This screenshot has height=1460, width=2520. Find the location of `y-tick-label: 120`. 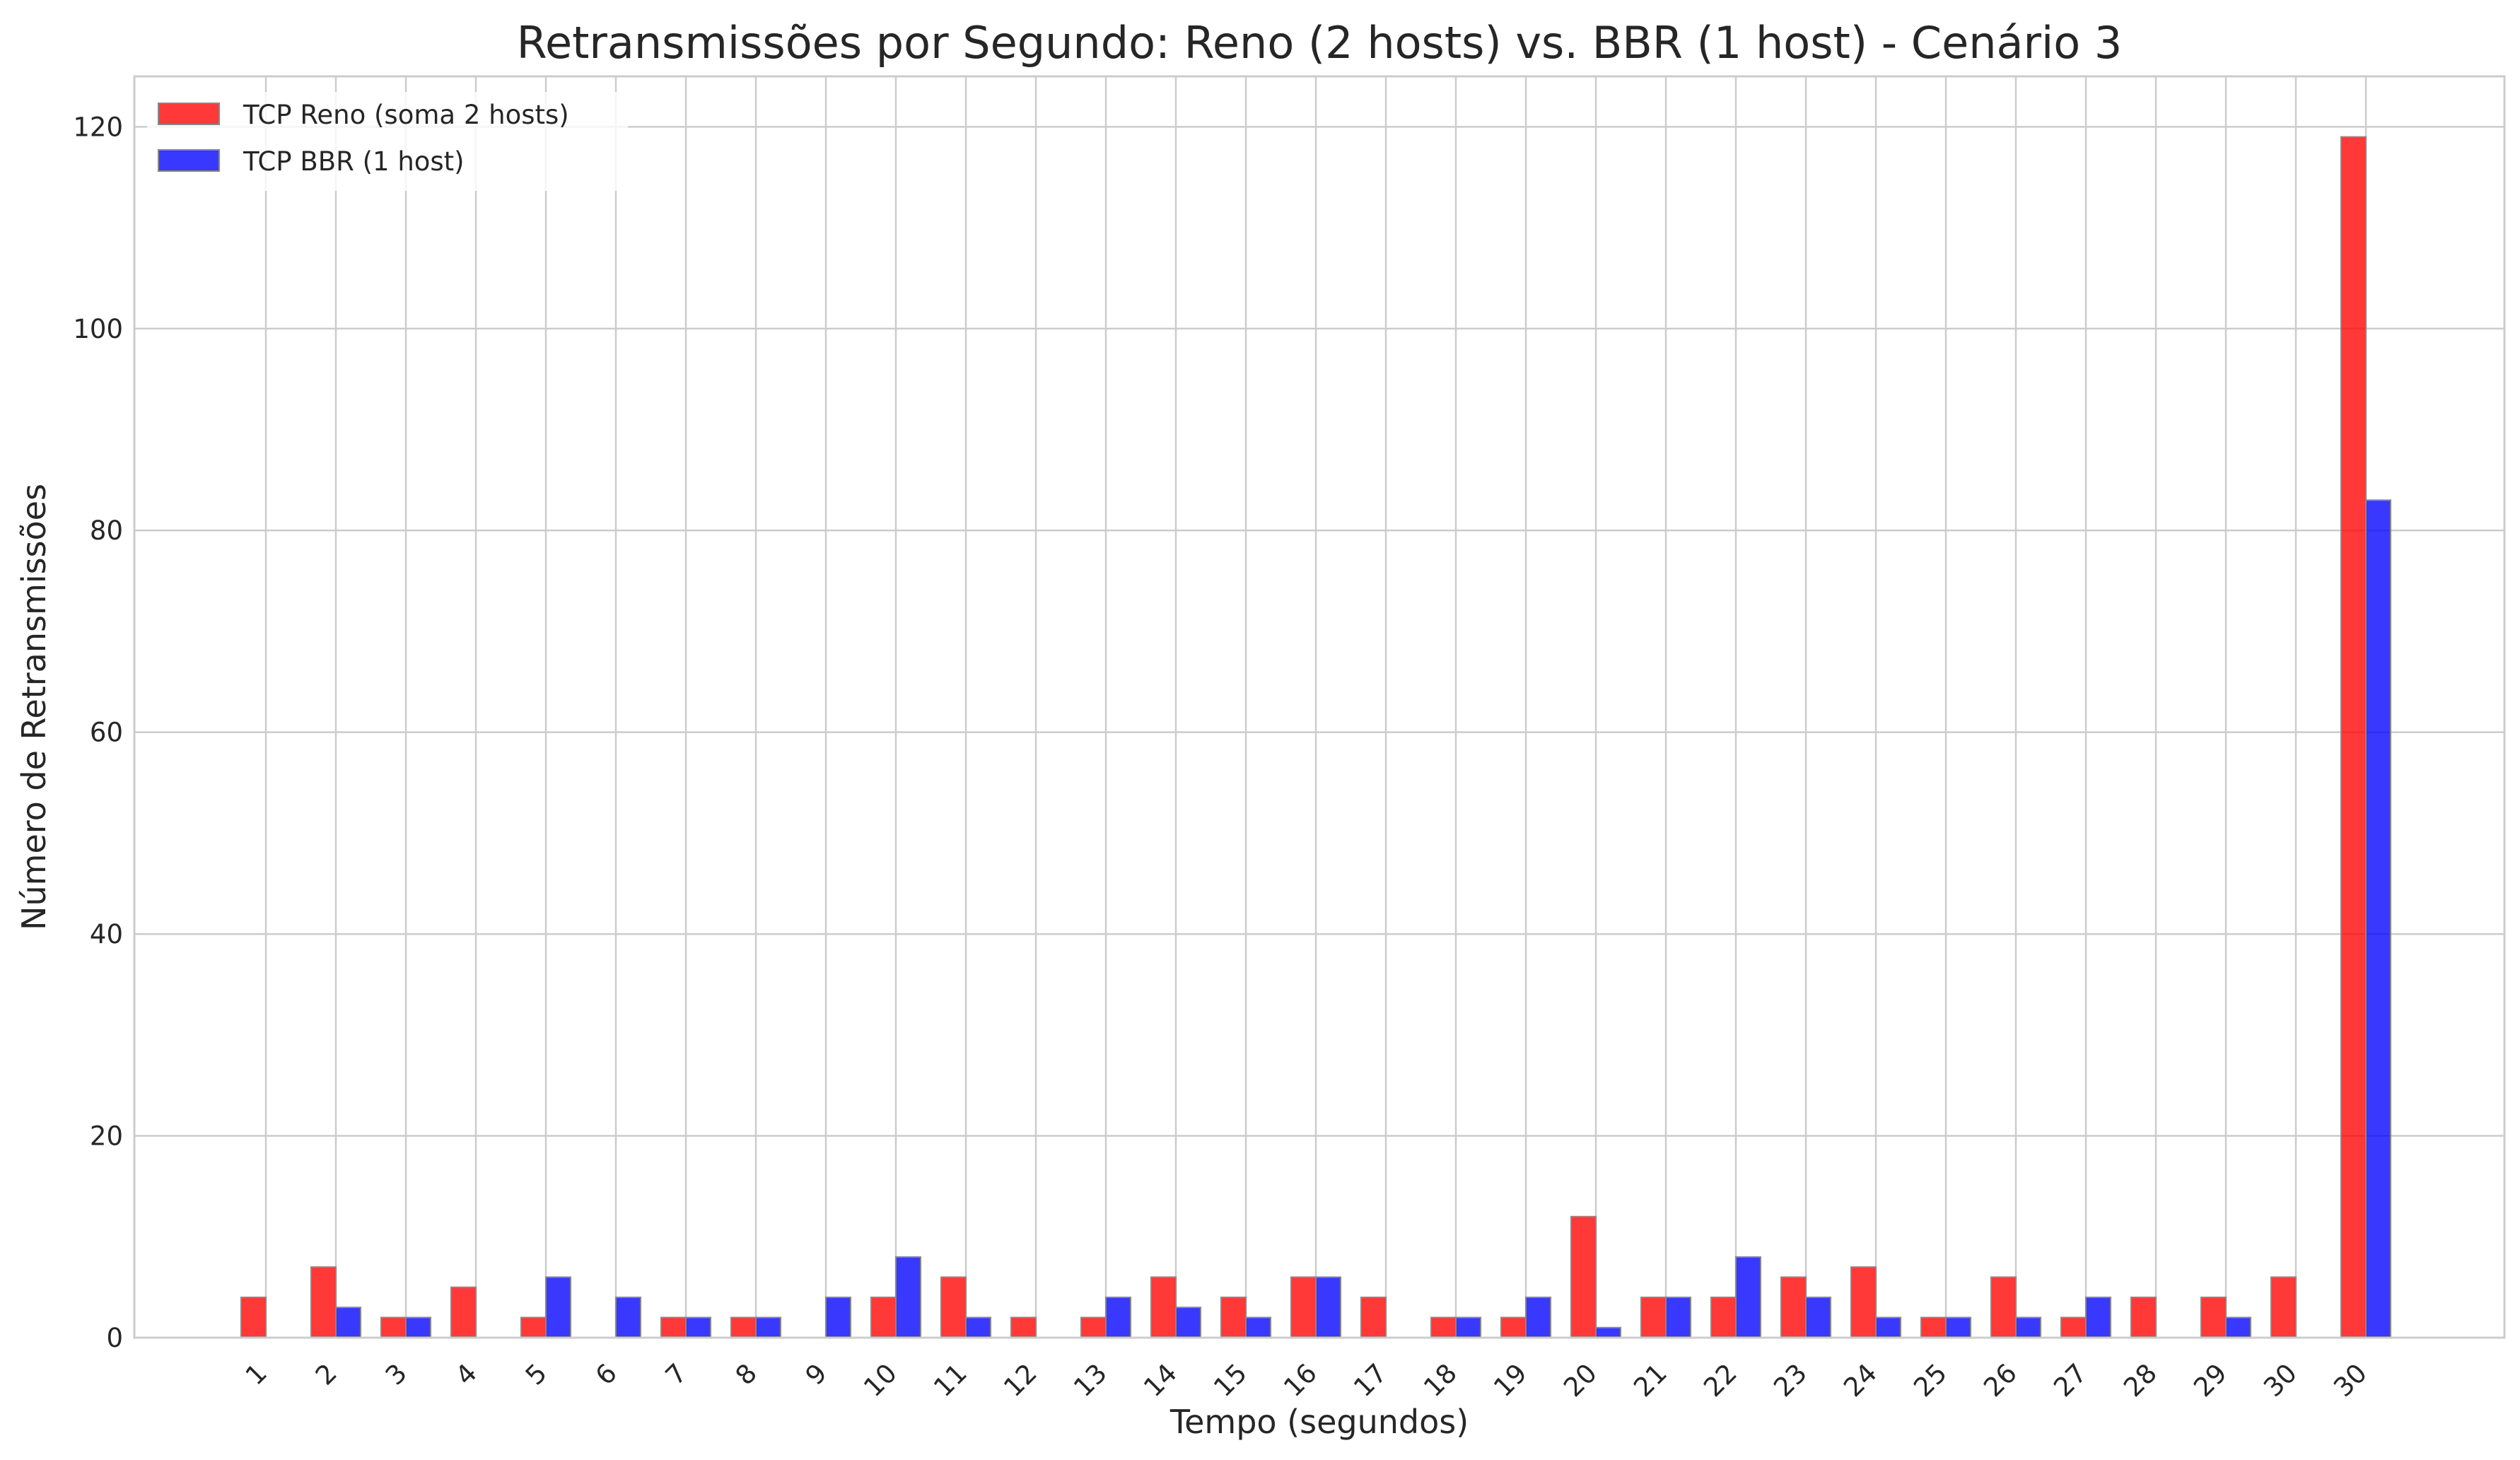

y-tick-label: 120 is located at coordinates (98, 127).